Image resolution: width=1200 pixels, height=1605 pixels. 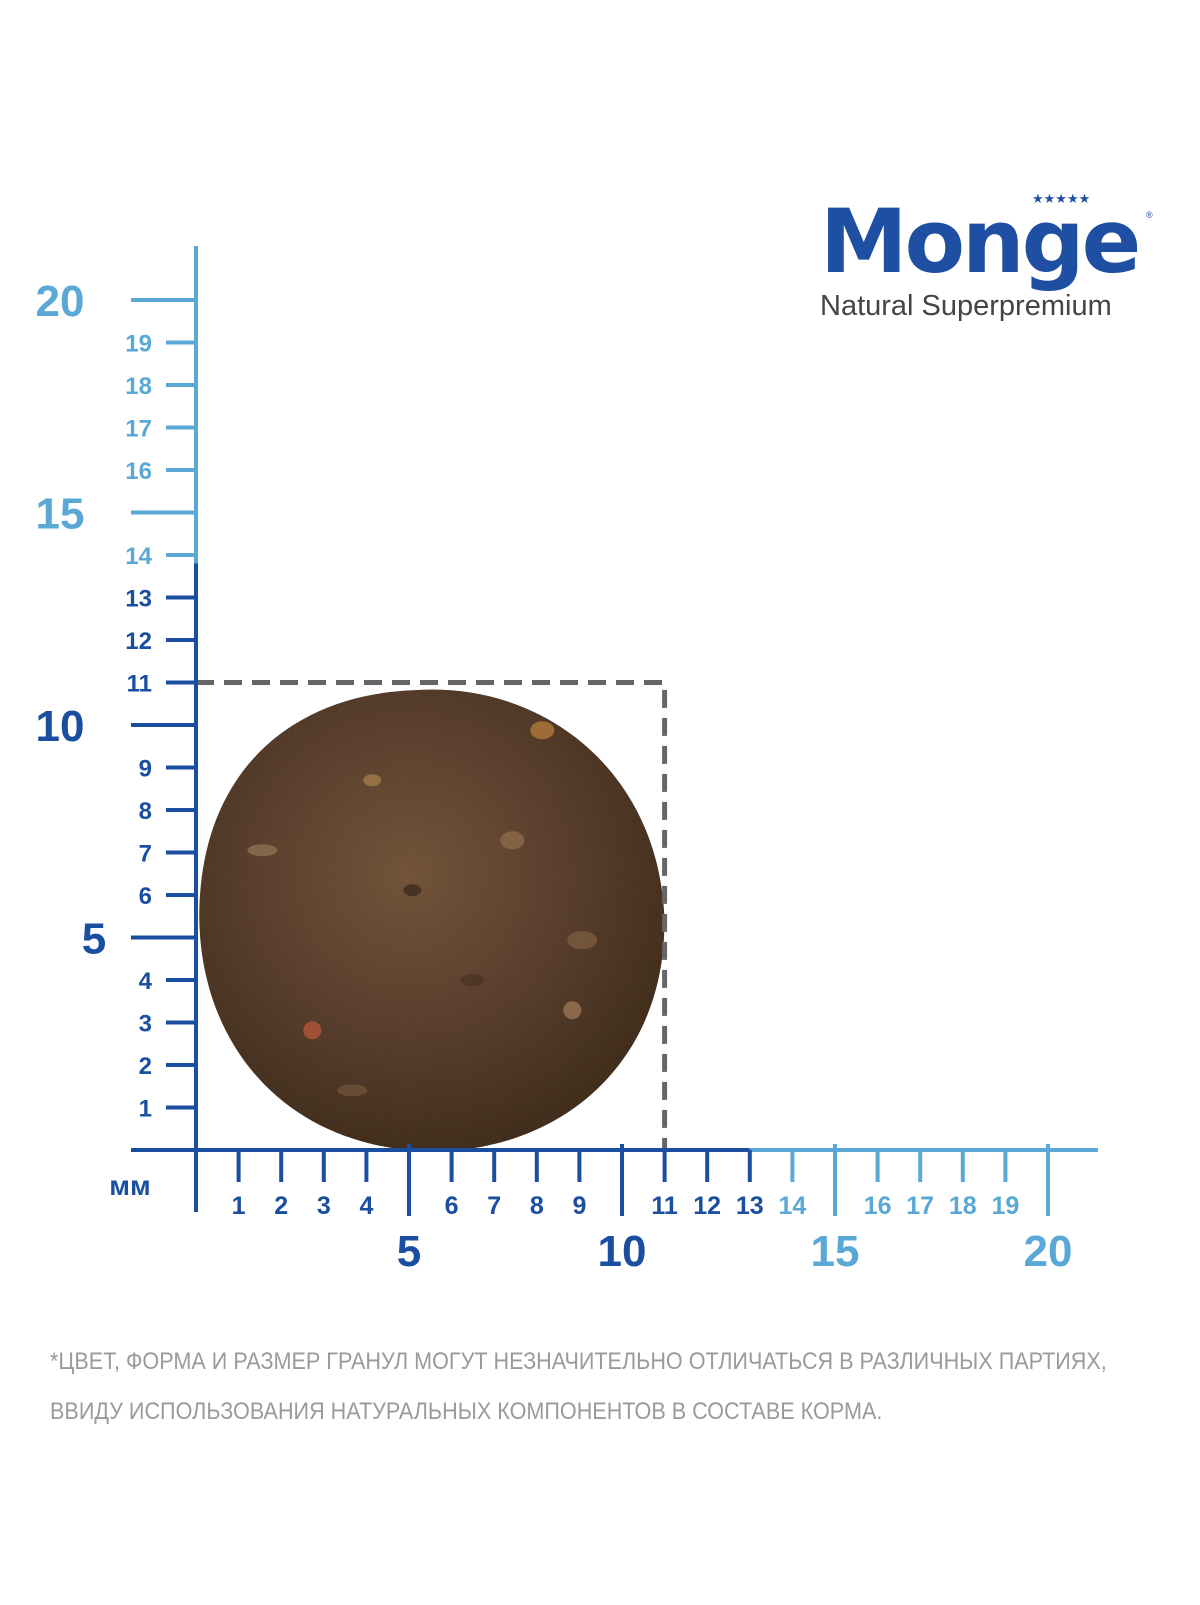 I want to click on y-tick-label: 4, so click(x=146, y=981).